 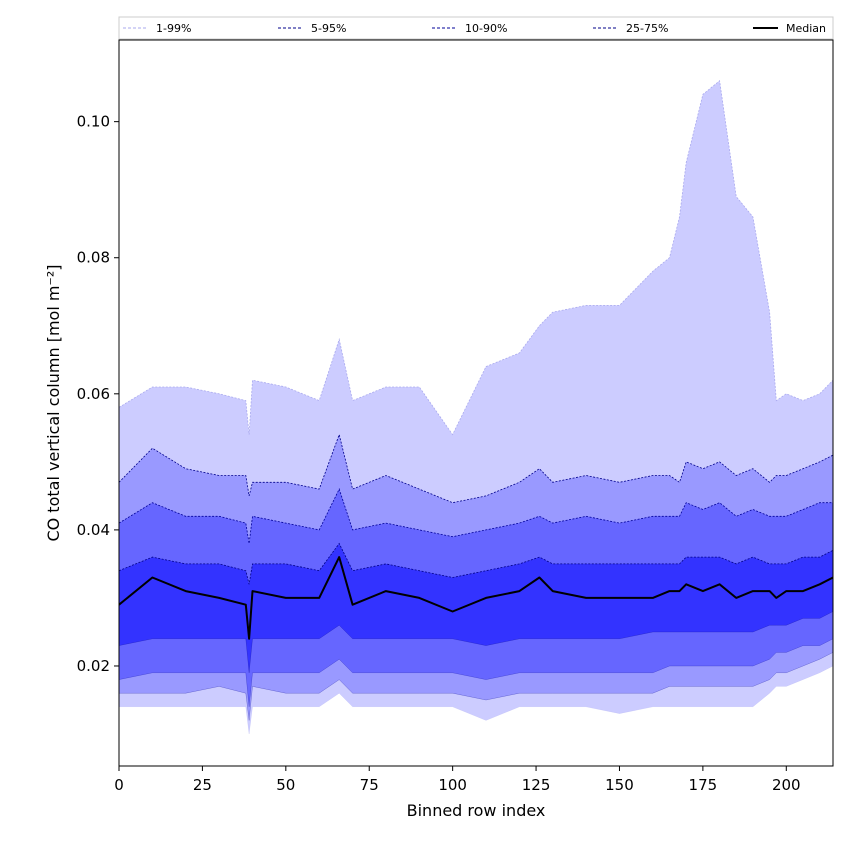 What do you see at coordinates (452, 785) in the screenshot?
I see `x-tick-label: 100` at bounding box center [452, 785].